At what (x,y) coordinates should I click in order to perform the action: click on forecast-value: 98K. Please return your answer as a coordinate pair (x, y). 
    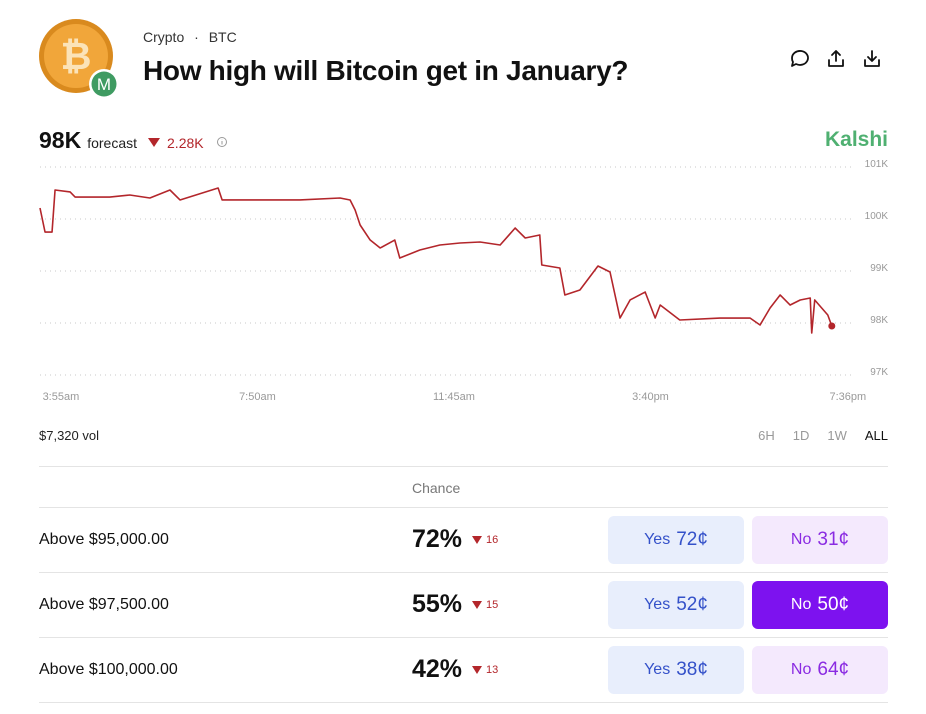
    Looking at the image, I should click on (60, 140).